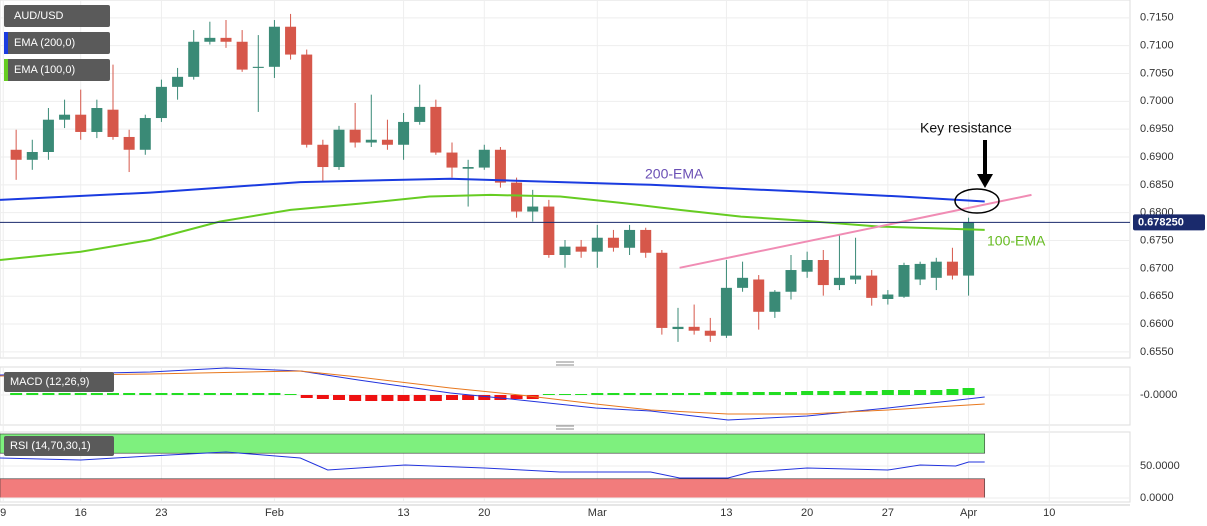 Image resolution: width=1207 pixels, height=526 pixels. What do you see at coordinates (44, 70) in the screenshot?
I see `legend-label: EMA (100,0)` at bounding box center [44, 70].